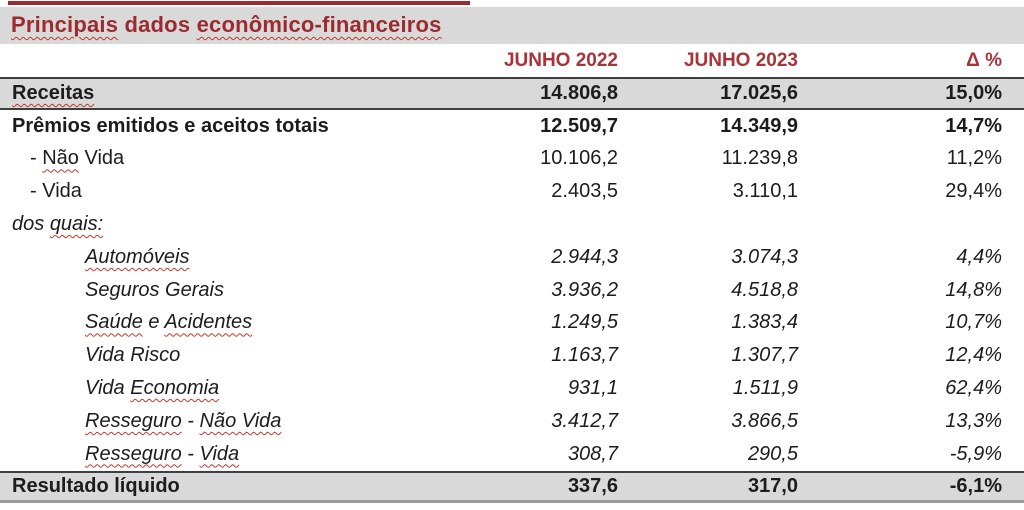 This screenshot has height=510, width=1024. I want to click on row-label: Automóveis, so click(220, 257).